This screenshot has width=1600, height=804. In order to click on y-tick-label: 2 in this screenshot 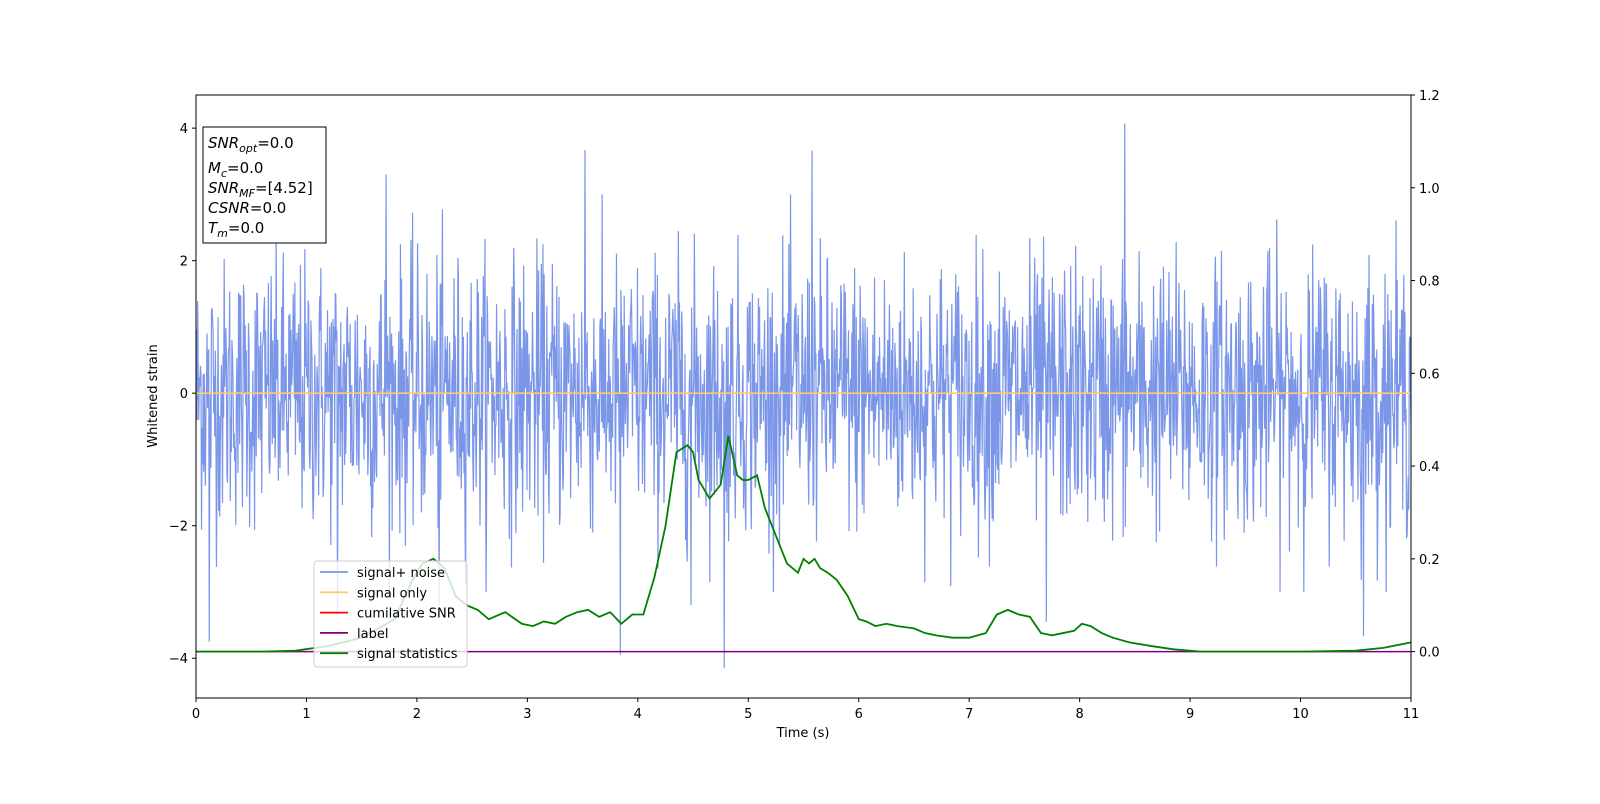, I will do `click(184, 262)`.